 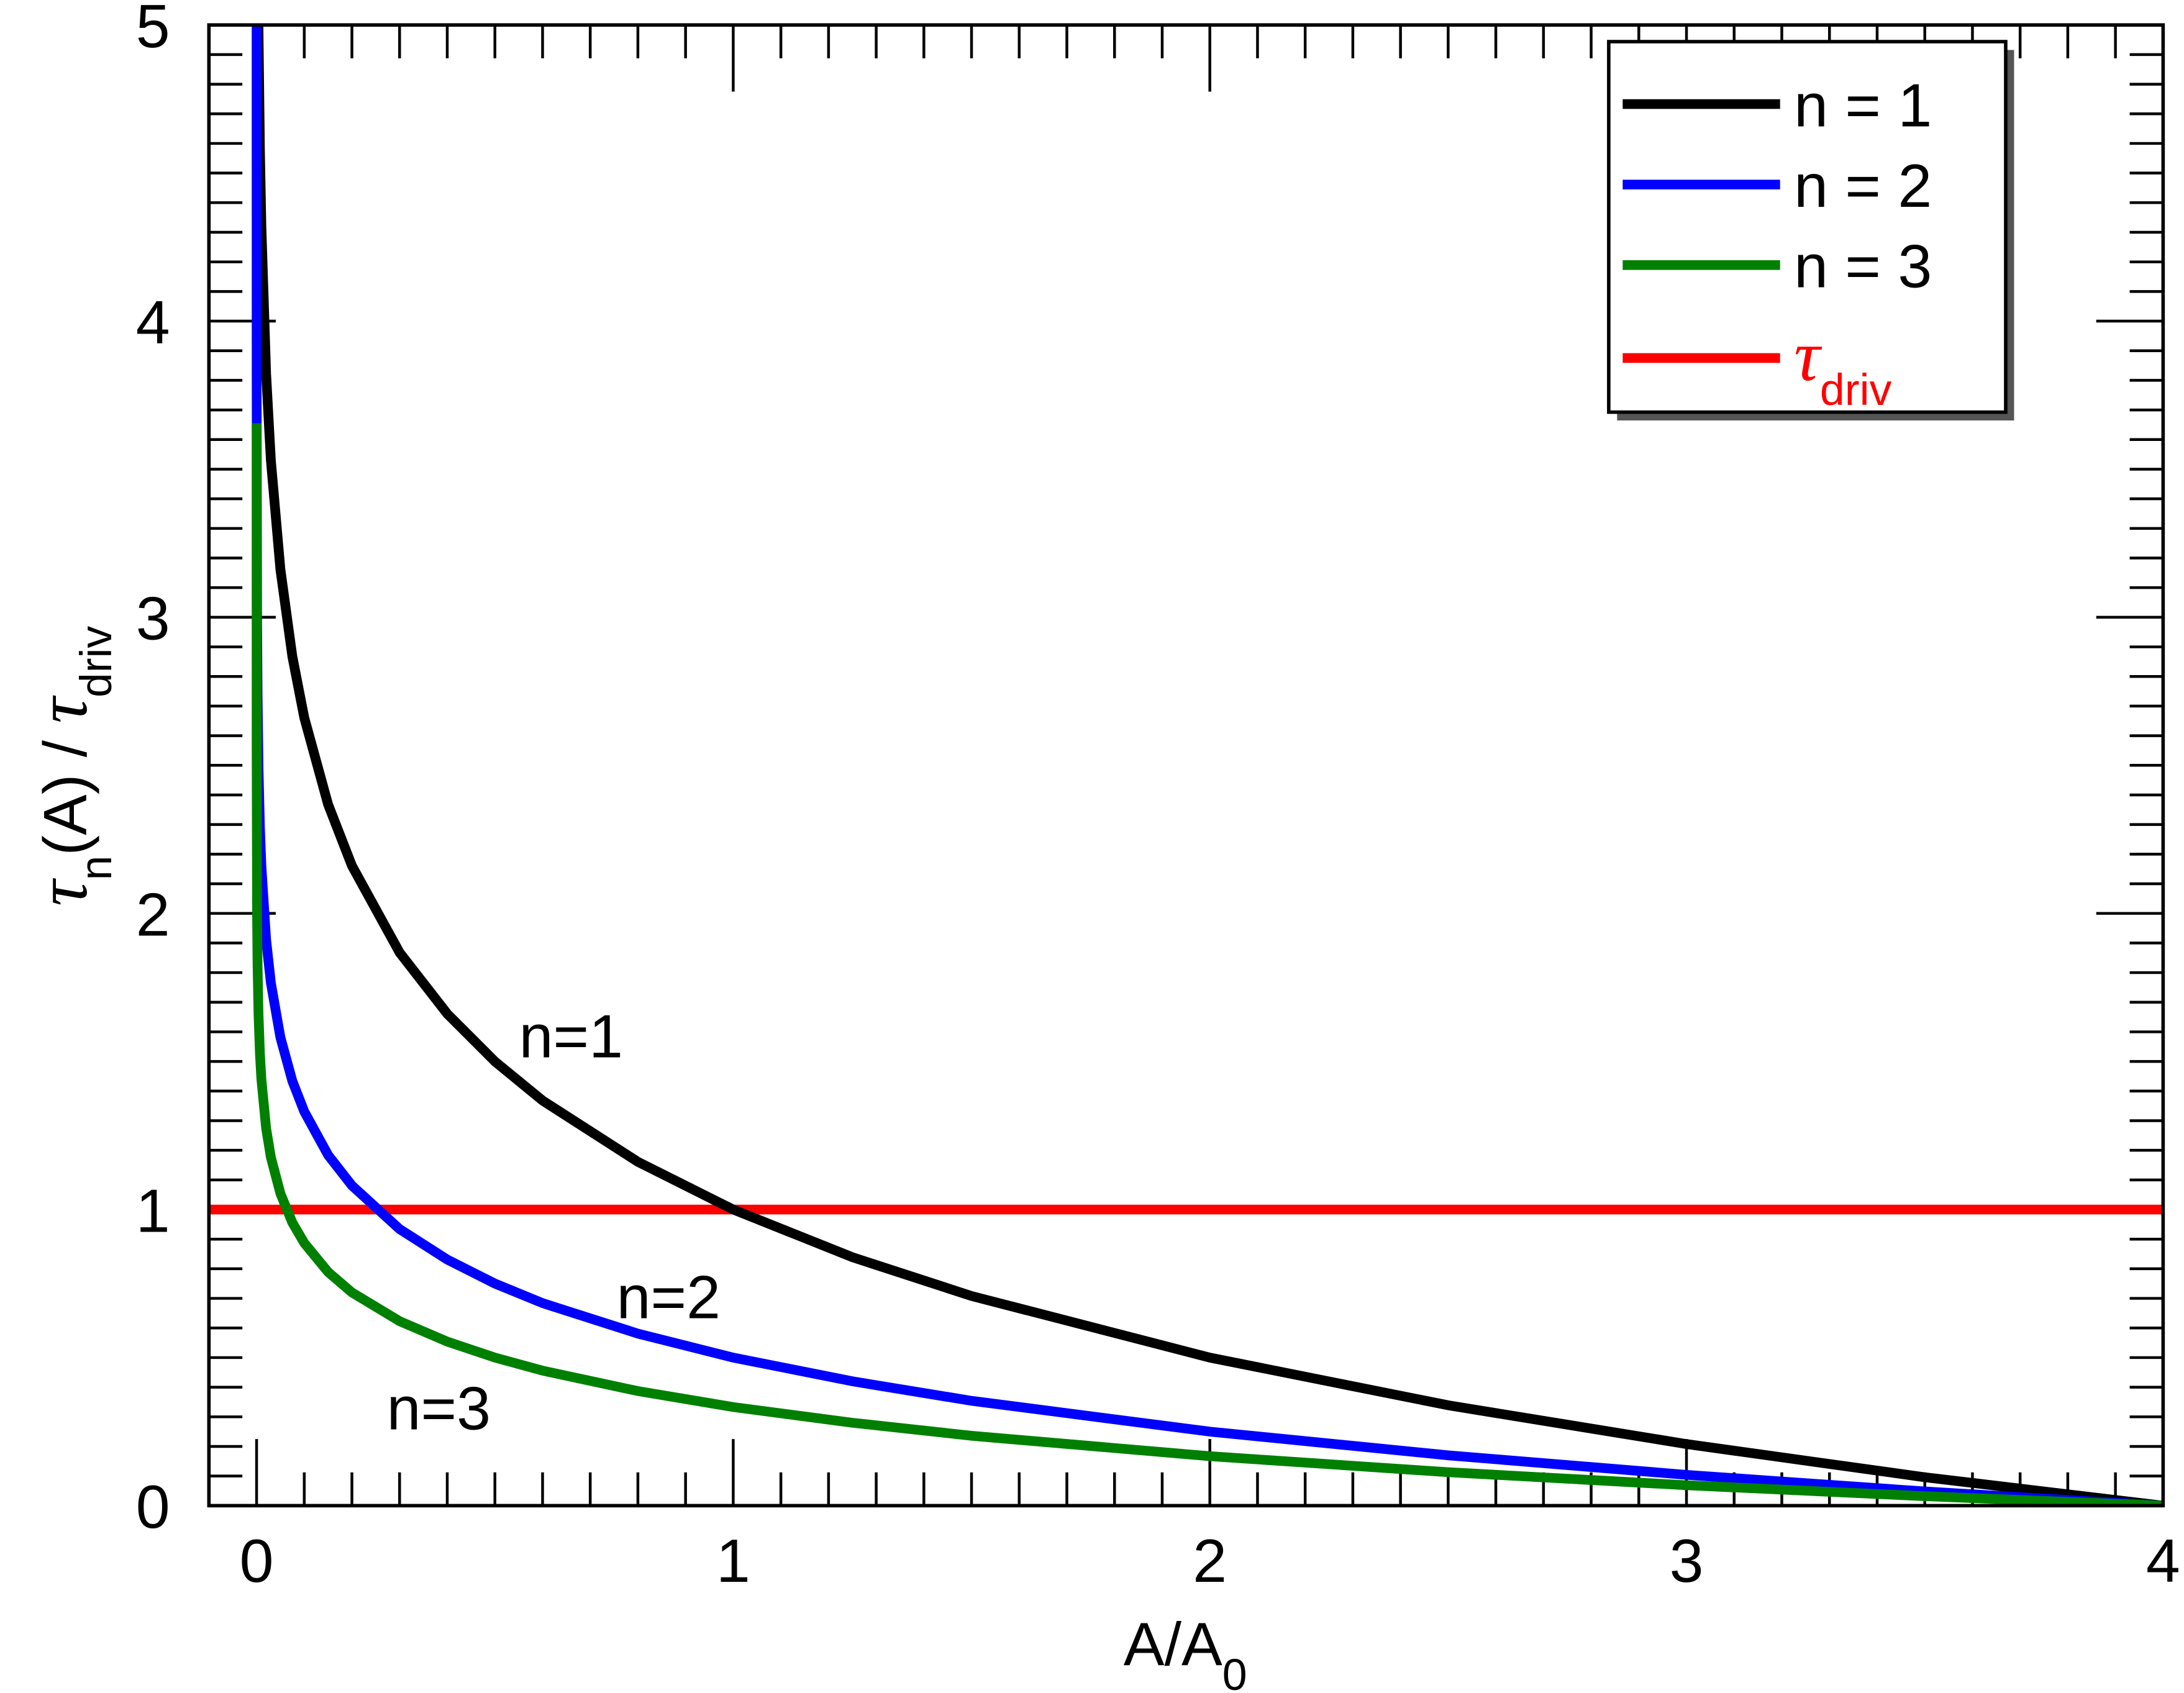 I want to click on label-part: A/A, so click(x=1173, y=1644).